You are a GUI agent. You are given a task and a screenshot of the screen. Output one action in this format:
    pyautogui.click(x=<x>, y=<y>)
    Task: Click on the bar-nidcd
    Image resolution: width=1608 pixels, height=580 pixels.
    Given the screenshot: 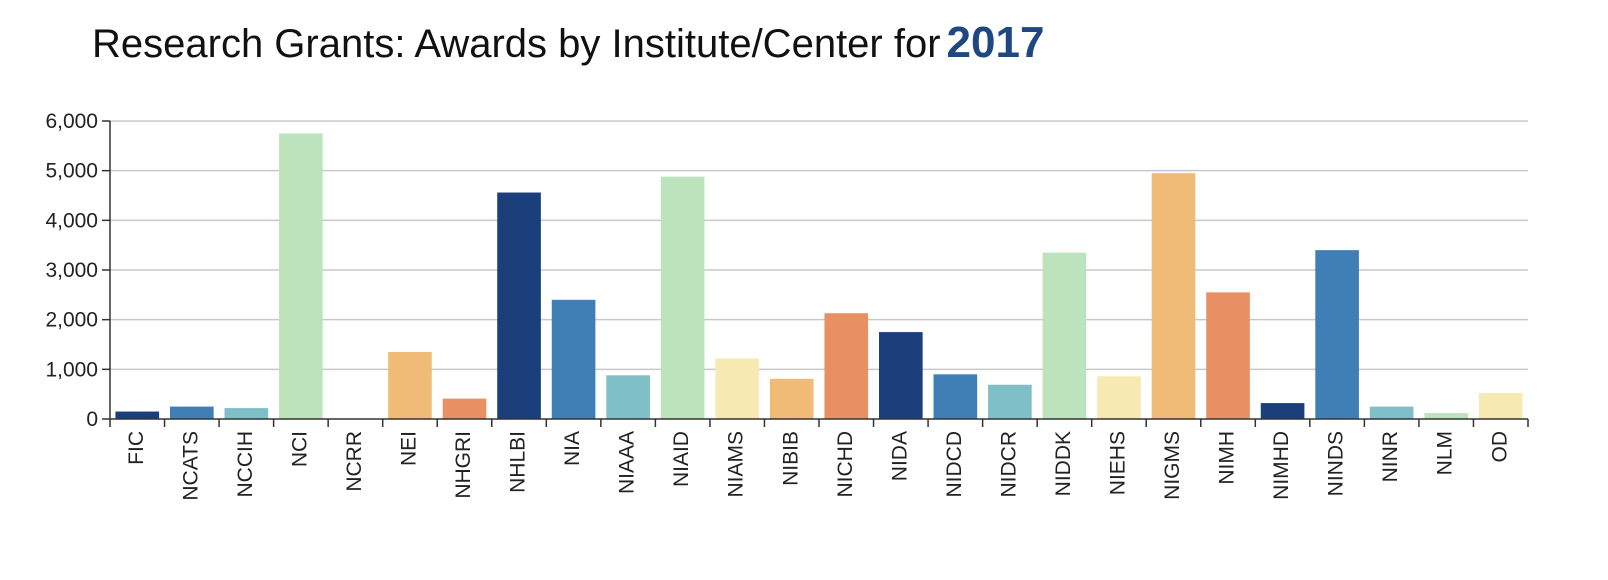 What is the action you would take?
    pyautogui.click(x=955, y=396)
    